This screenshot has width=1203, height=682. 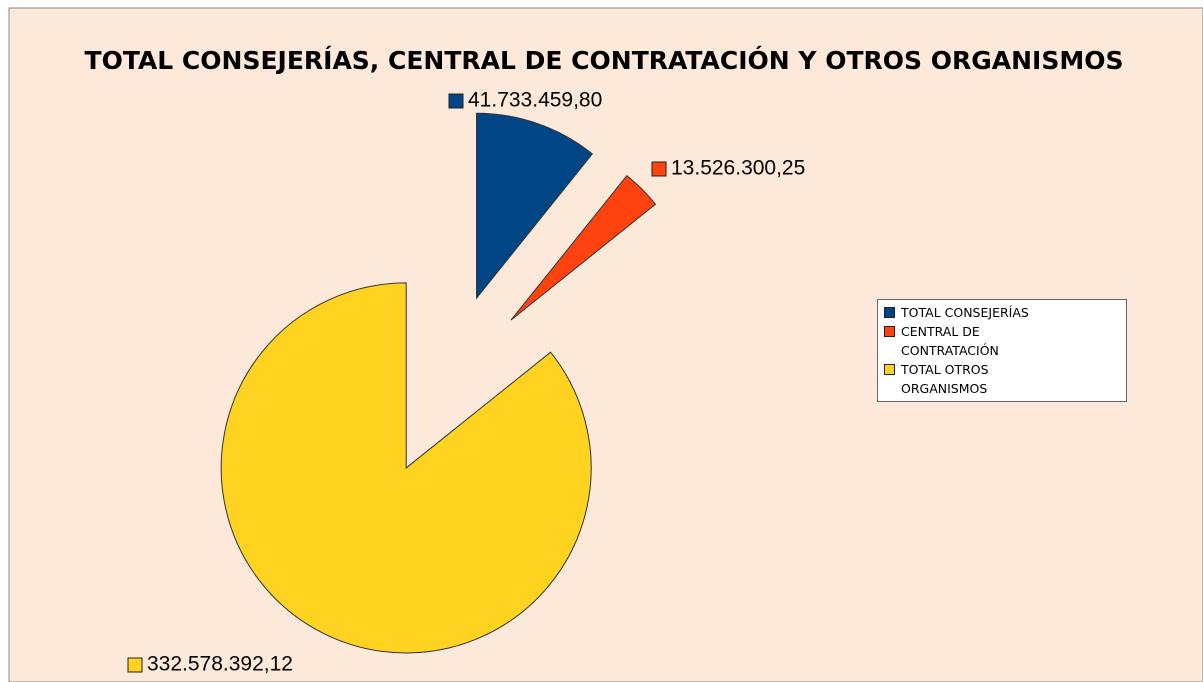 I want to click on legend-item: TOTAL OTROS ORGANISMOS, so click(x=1002, y=379).